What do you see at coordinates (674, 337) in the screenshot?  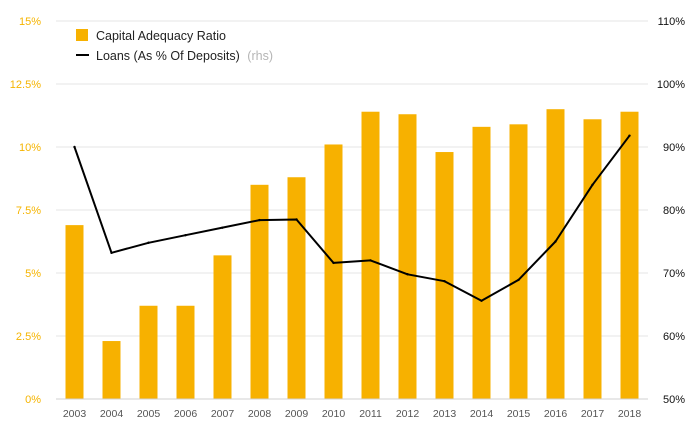 I see `right-tick-label: 60%` at bounding box center [674, 337].